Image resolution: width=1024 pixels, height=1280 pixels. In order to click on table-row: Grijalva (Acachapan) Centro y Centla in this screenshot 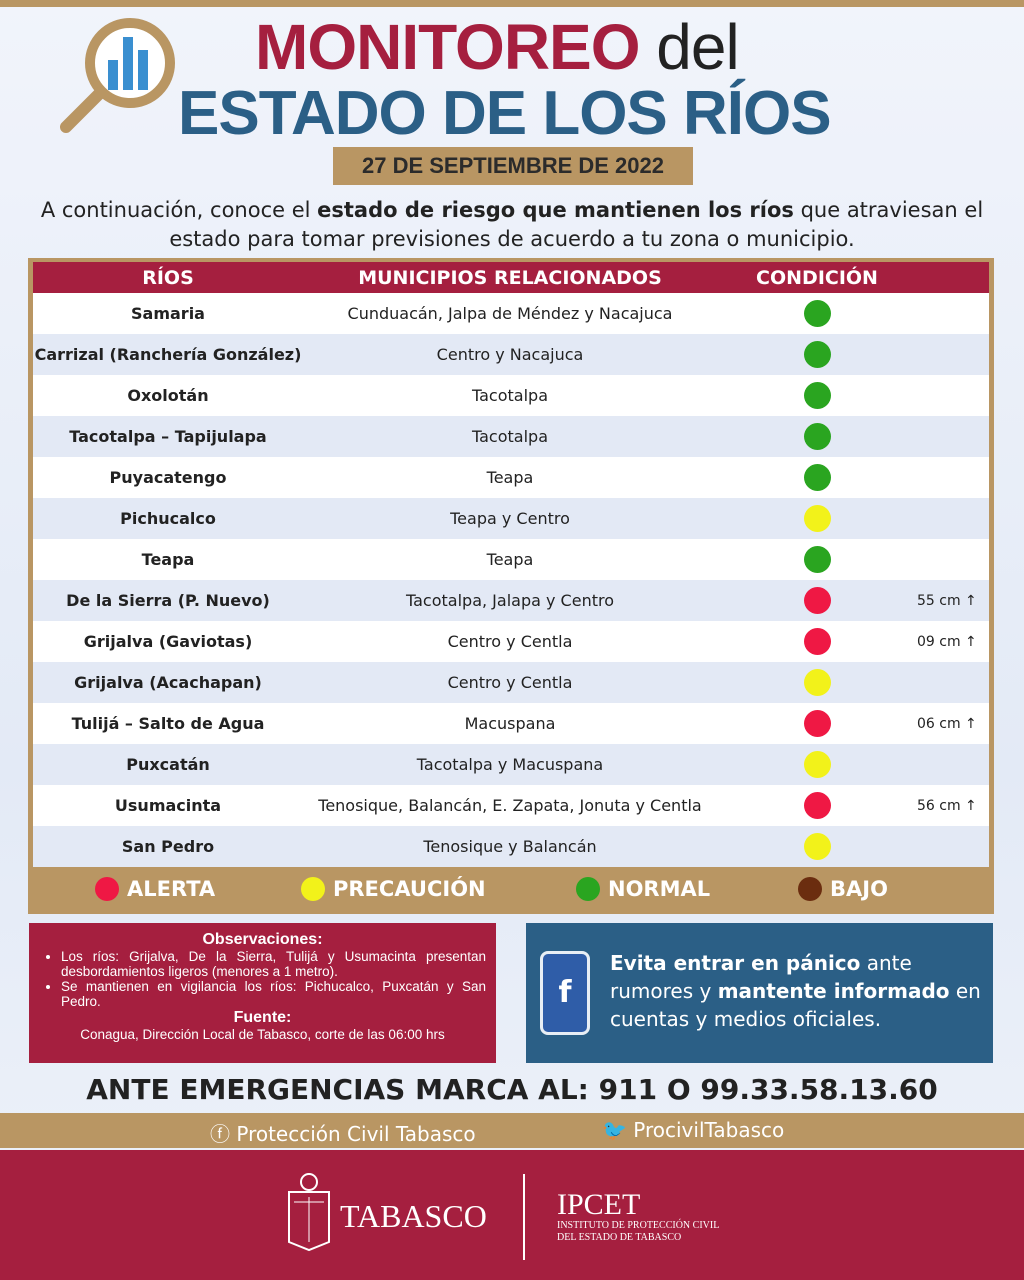, I will do `click(511, 682)`.